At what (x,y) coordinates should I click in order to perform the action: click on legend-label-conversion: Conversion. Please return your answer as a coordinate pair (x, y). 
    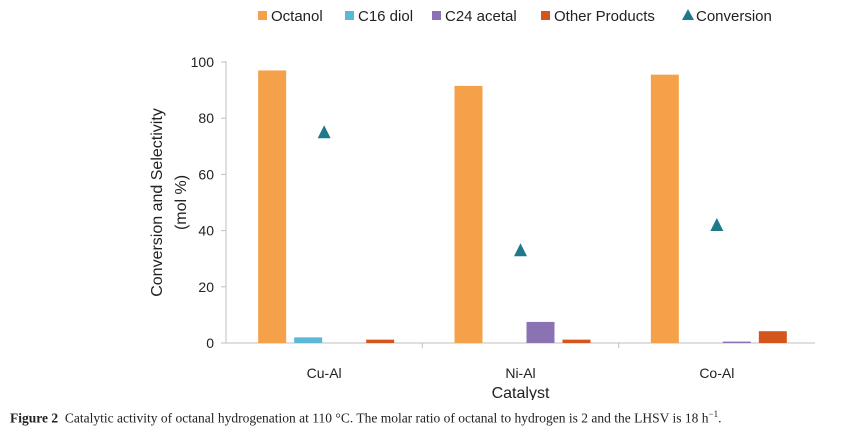
    Looking at the image, I should click on (734, 16).